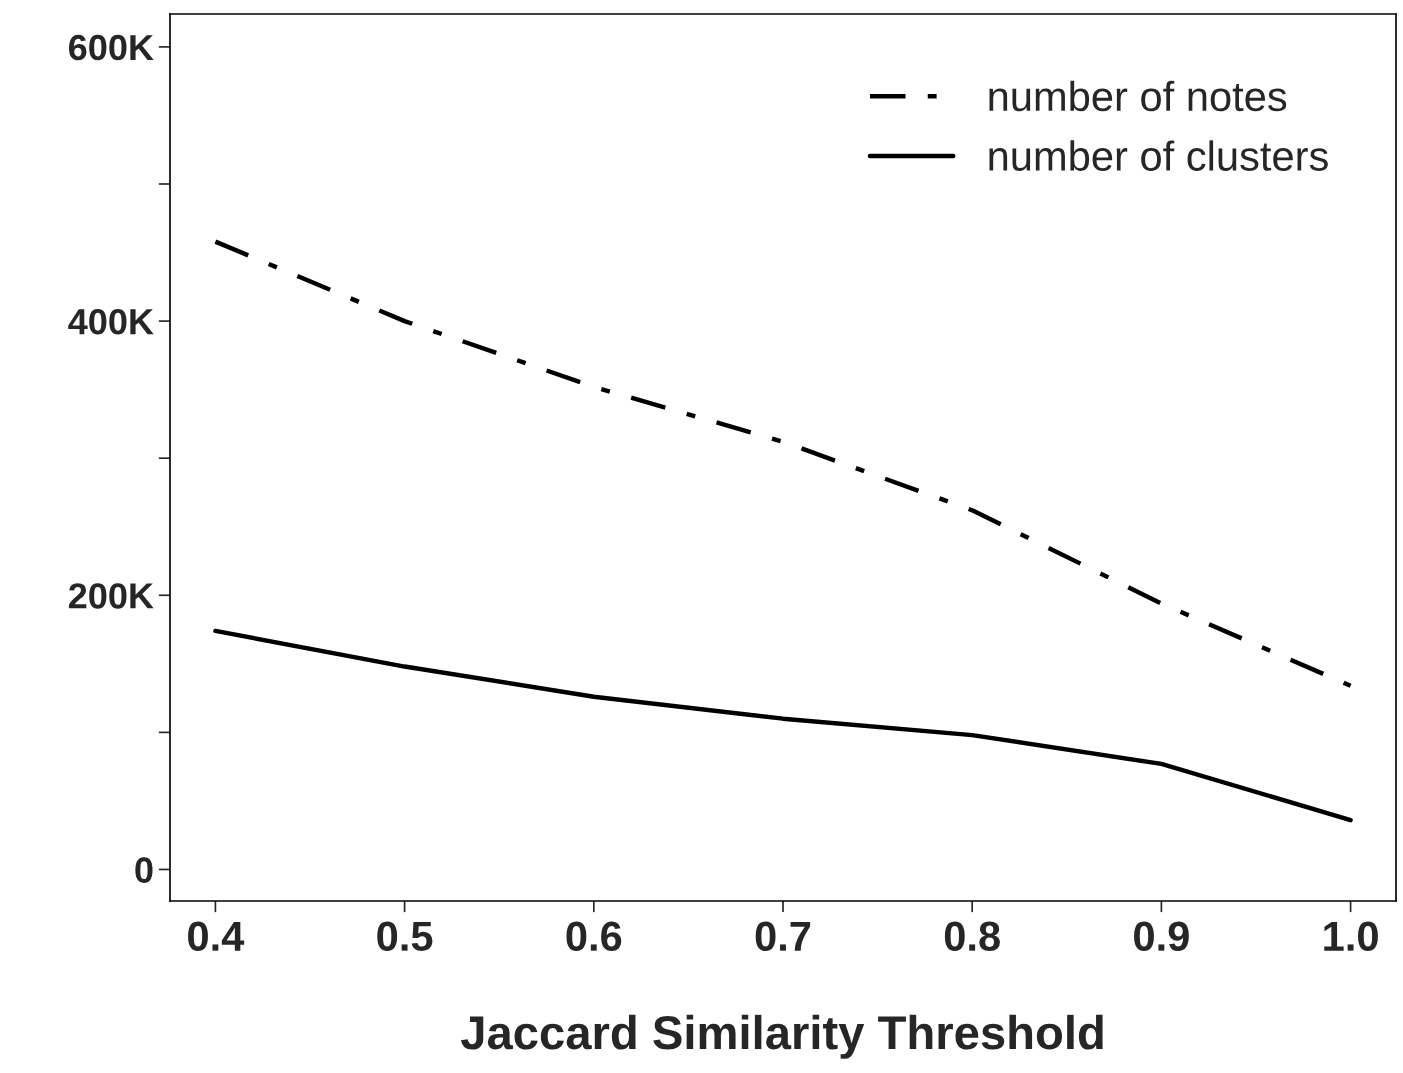  Describe the element at coordinates (111, 321) in the screenshot. I see `y-tick-label: 400K` at that location.